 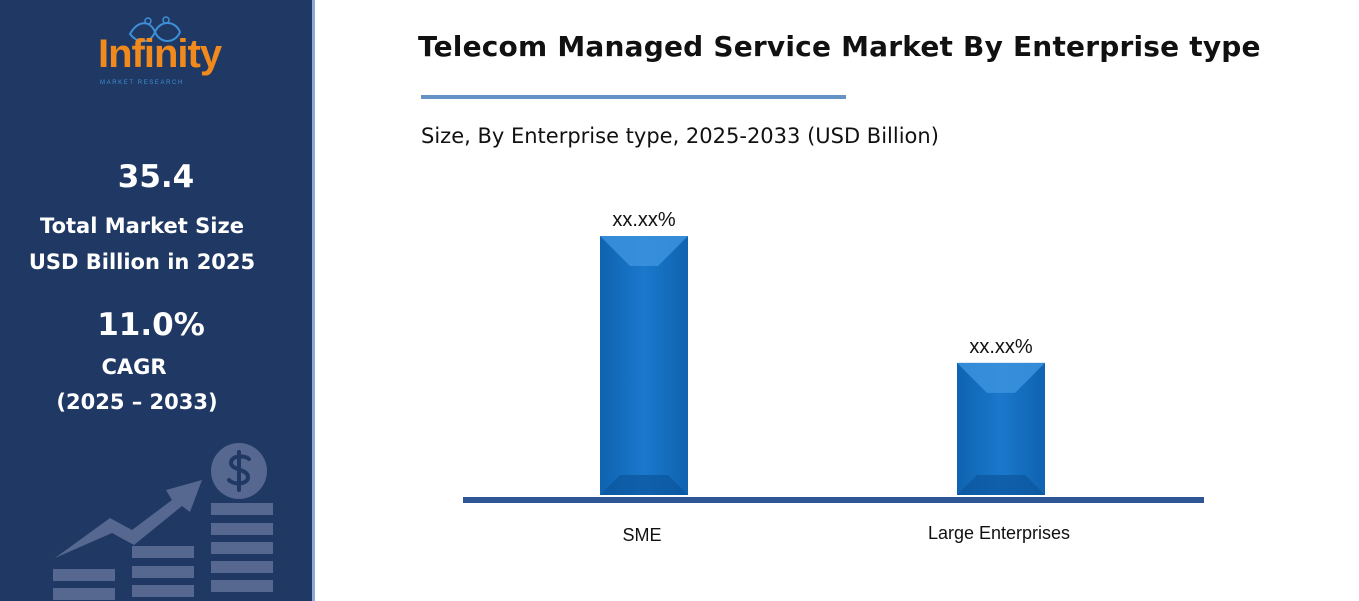 I want to click on title-underline, so click(x=633, y=97).